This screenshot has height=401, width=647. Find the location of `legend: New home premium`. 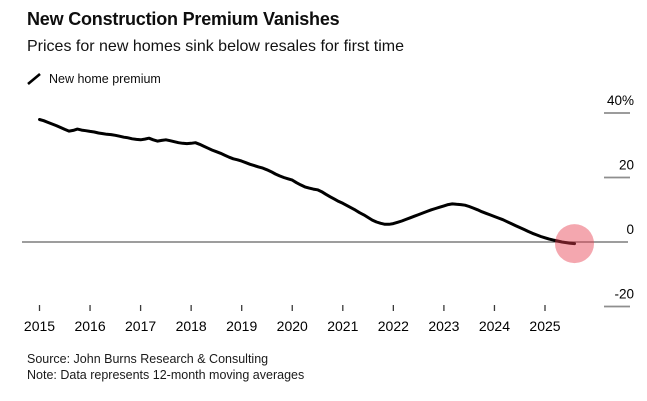

legend: New home premium is located at coordinates (93, 79).